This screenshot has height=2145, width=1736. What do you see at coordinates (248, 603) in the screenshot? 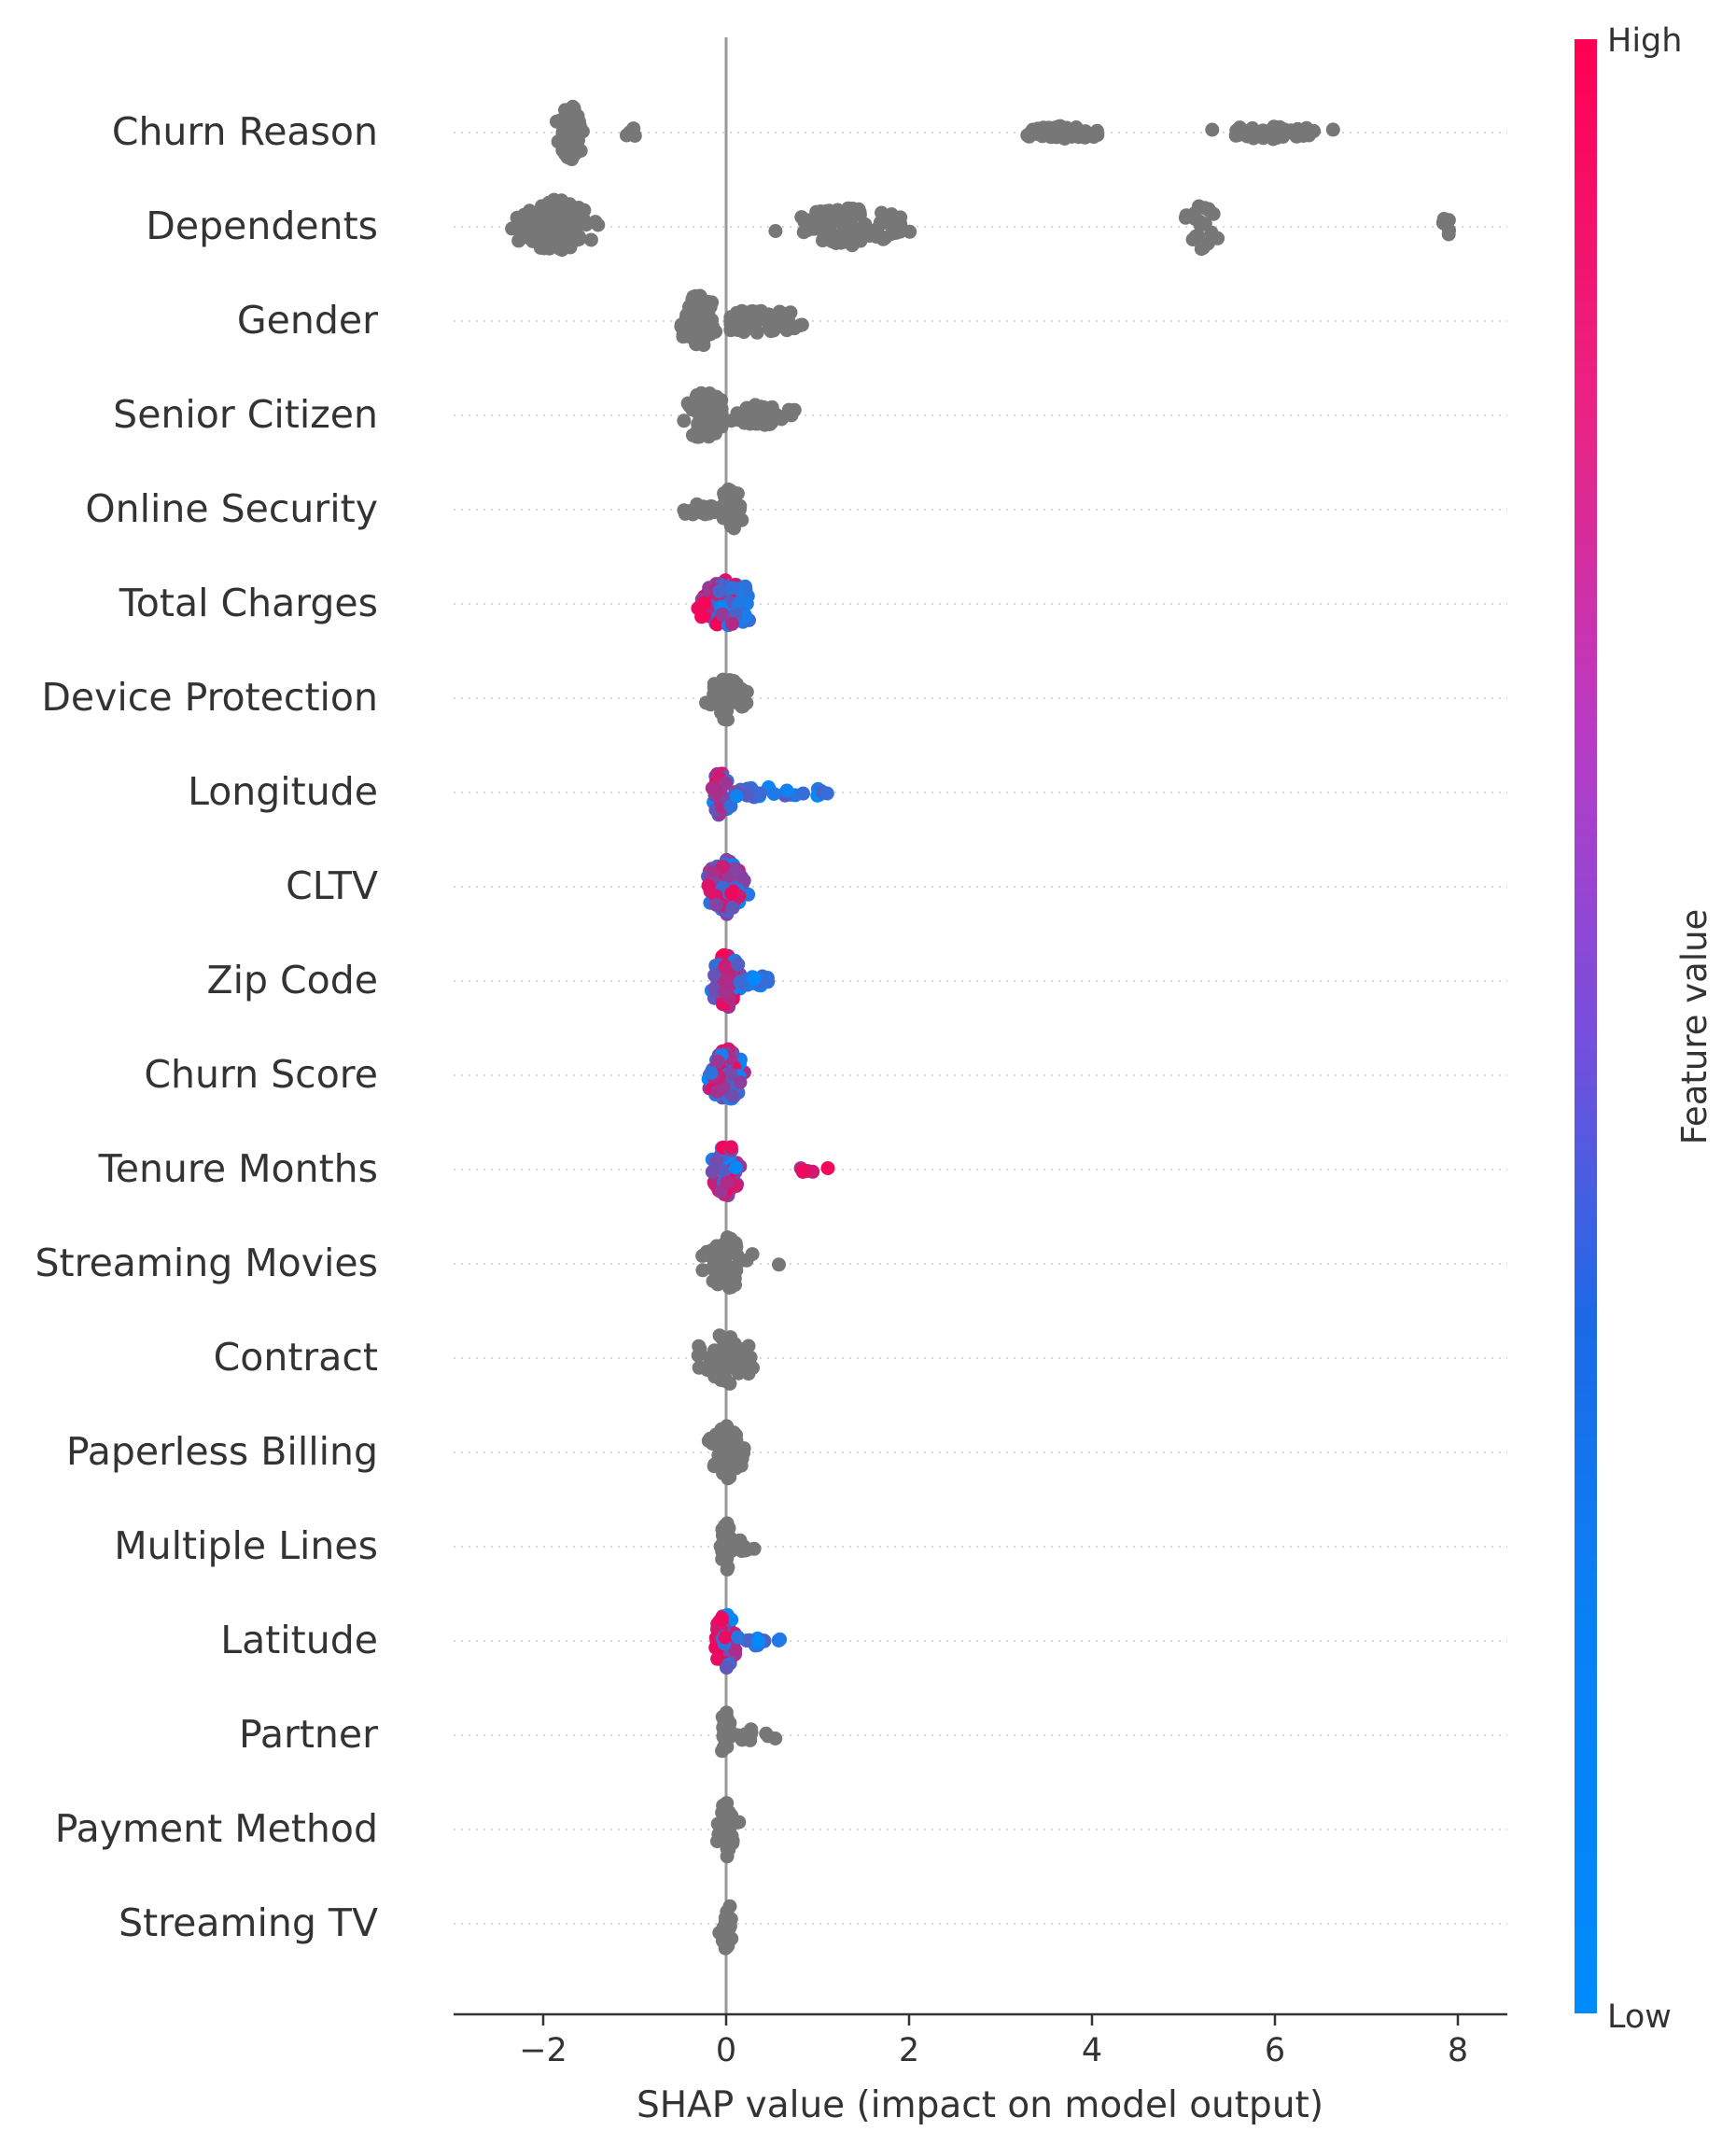
I see `feature-label: Total Charges` at bounding box center [248, 603].